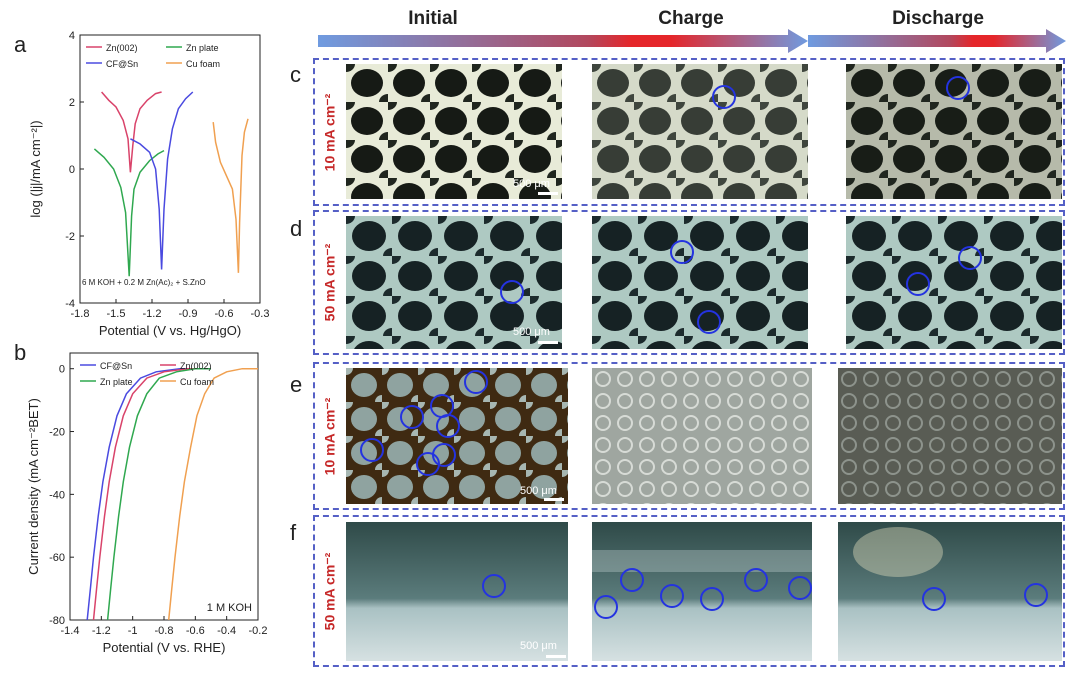 This screenshot has width=1080, height=684. I want to click on y-tick-label: -2, so click(70, 237).